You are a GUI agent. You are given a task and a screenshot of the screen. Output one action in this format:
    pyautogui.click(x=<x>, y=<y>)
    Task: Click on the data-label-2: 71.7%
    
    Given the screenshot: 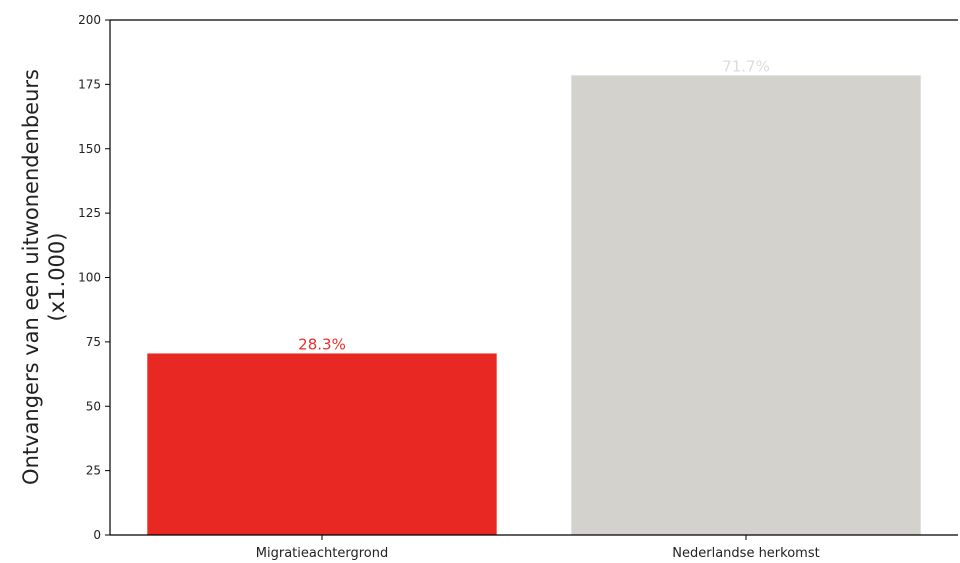 What is the action you would take?
    pyautogui.click(x=746, y=66)
    